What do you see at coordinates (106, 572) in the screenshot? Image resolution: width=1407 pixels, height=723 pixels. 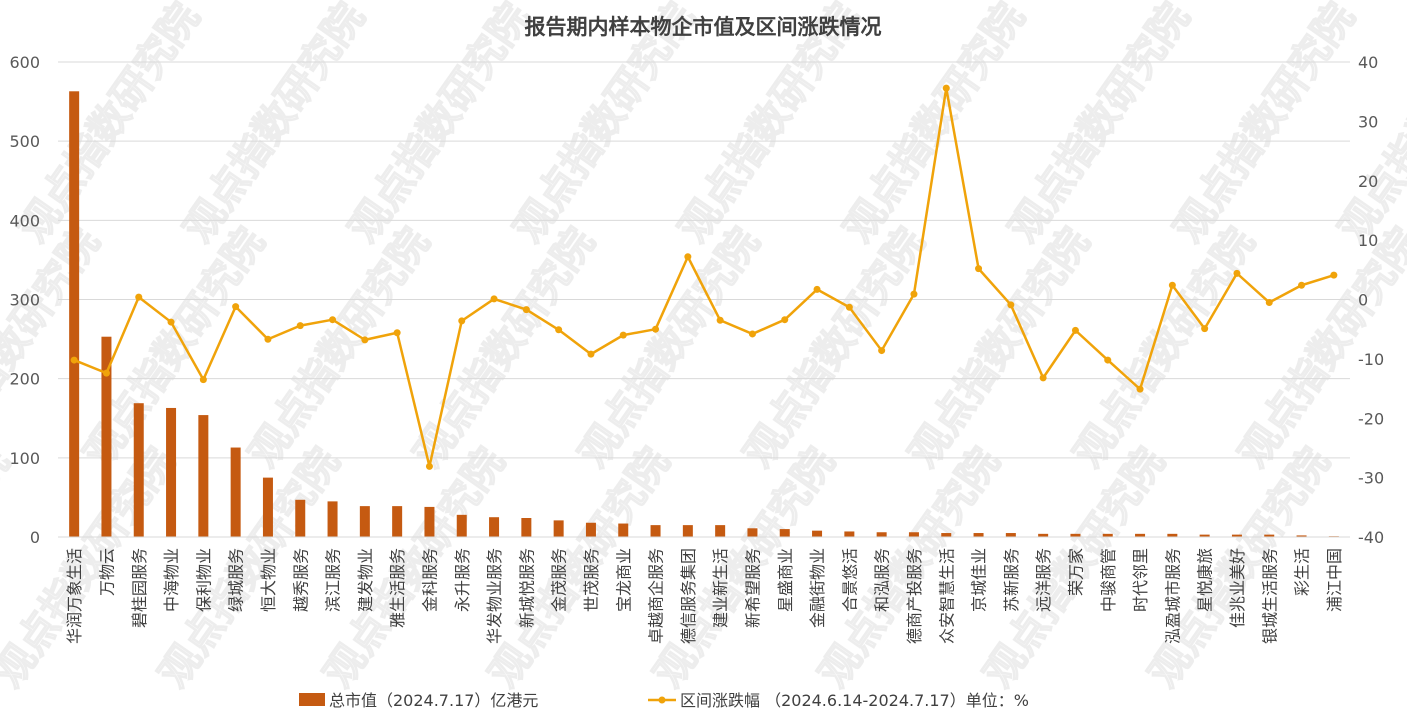 I see `x-category-label: 万物云` at bounding box center [106, 572].